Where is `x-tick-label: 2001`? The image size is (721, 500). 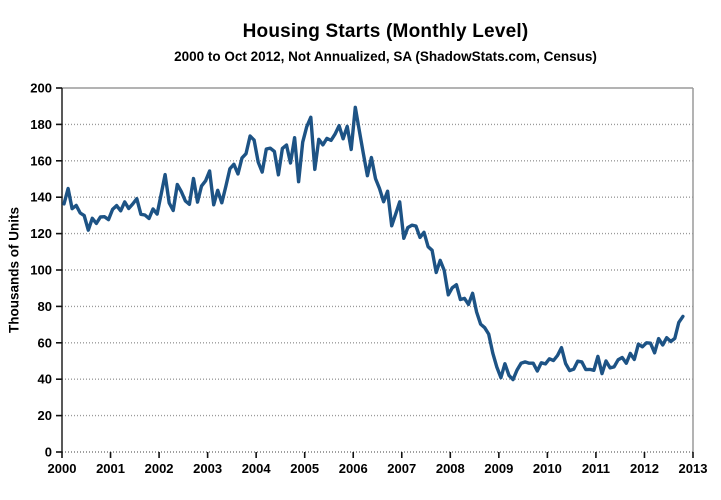
x-tick-label: 2001 is located at coordinates (110, 468).